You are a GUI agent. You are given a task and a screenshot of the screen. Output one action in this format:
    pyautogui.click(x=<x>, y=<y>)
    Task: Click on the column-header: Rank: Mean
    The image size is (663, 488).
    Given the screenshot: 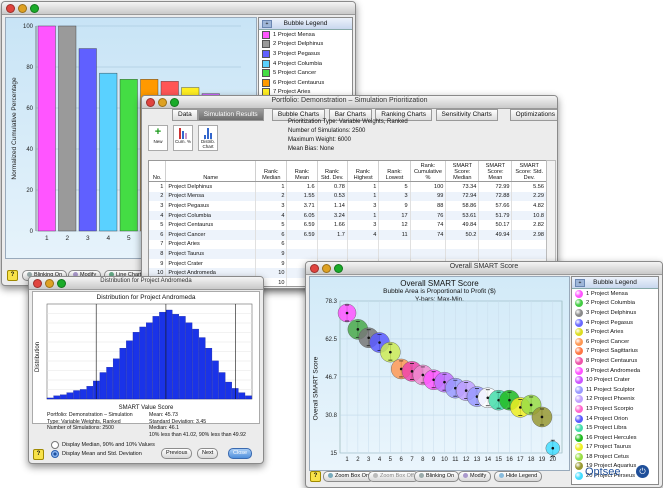 What is the action you would take?
    pyautogui.click(x=302, y=171)
    